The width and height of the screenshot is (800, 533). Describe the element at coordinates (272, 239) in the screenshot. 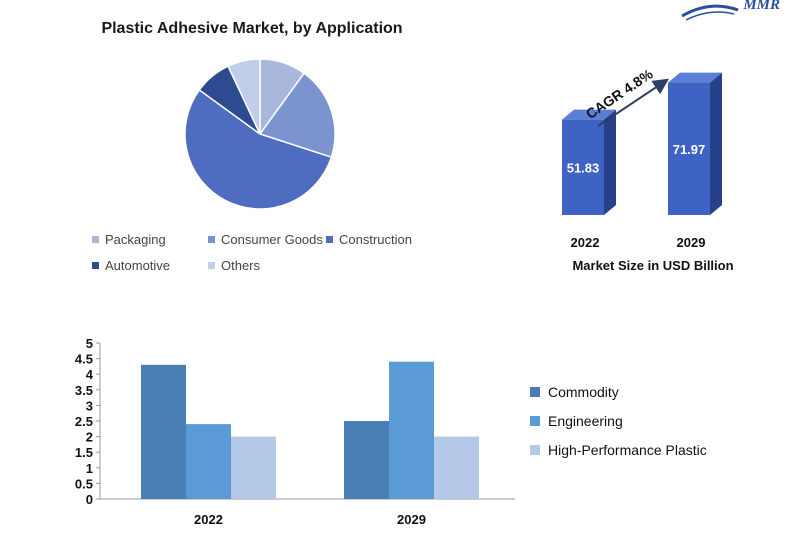

I see `pie-legend-label: Consumer Goods` at that location.